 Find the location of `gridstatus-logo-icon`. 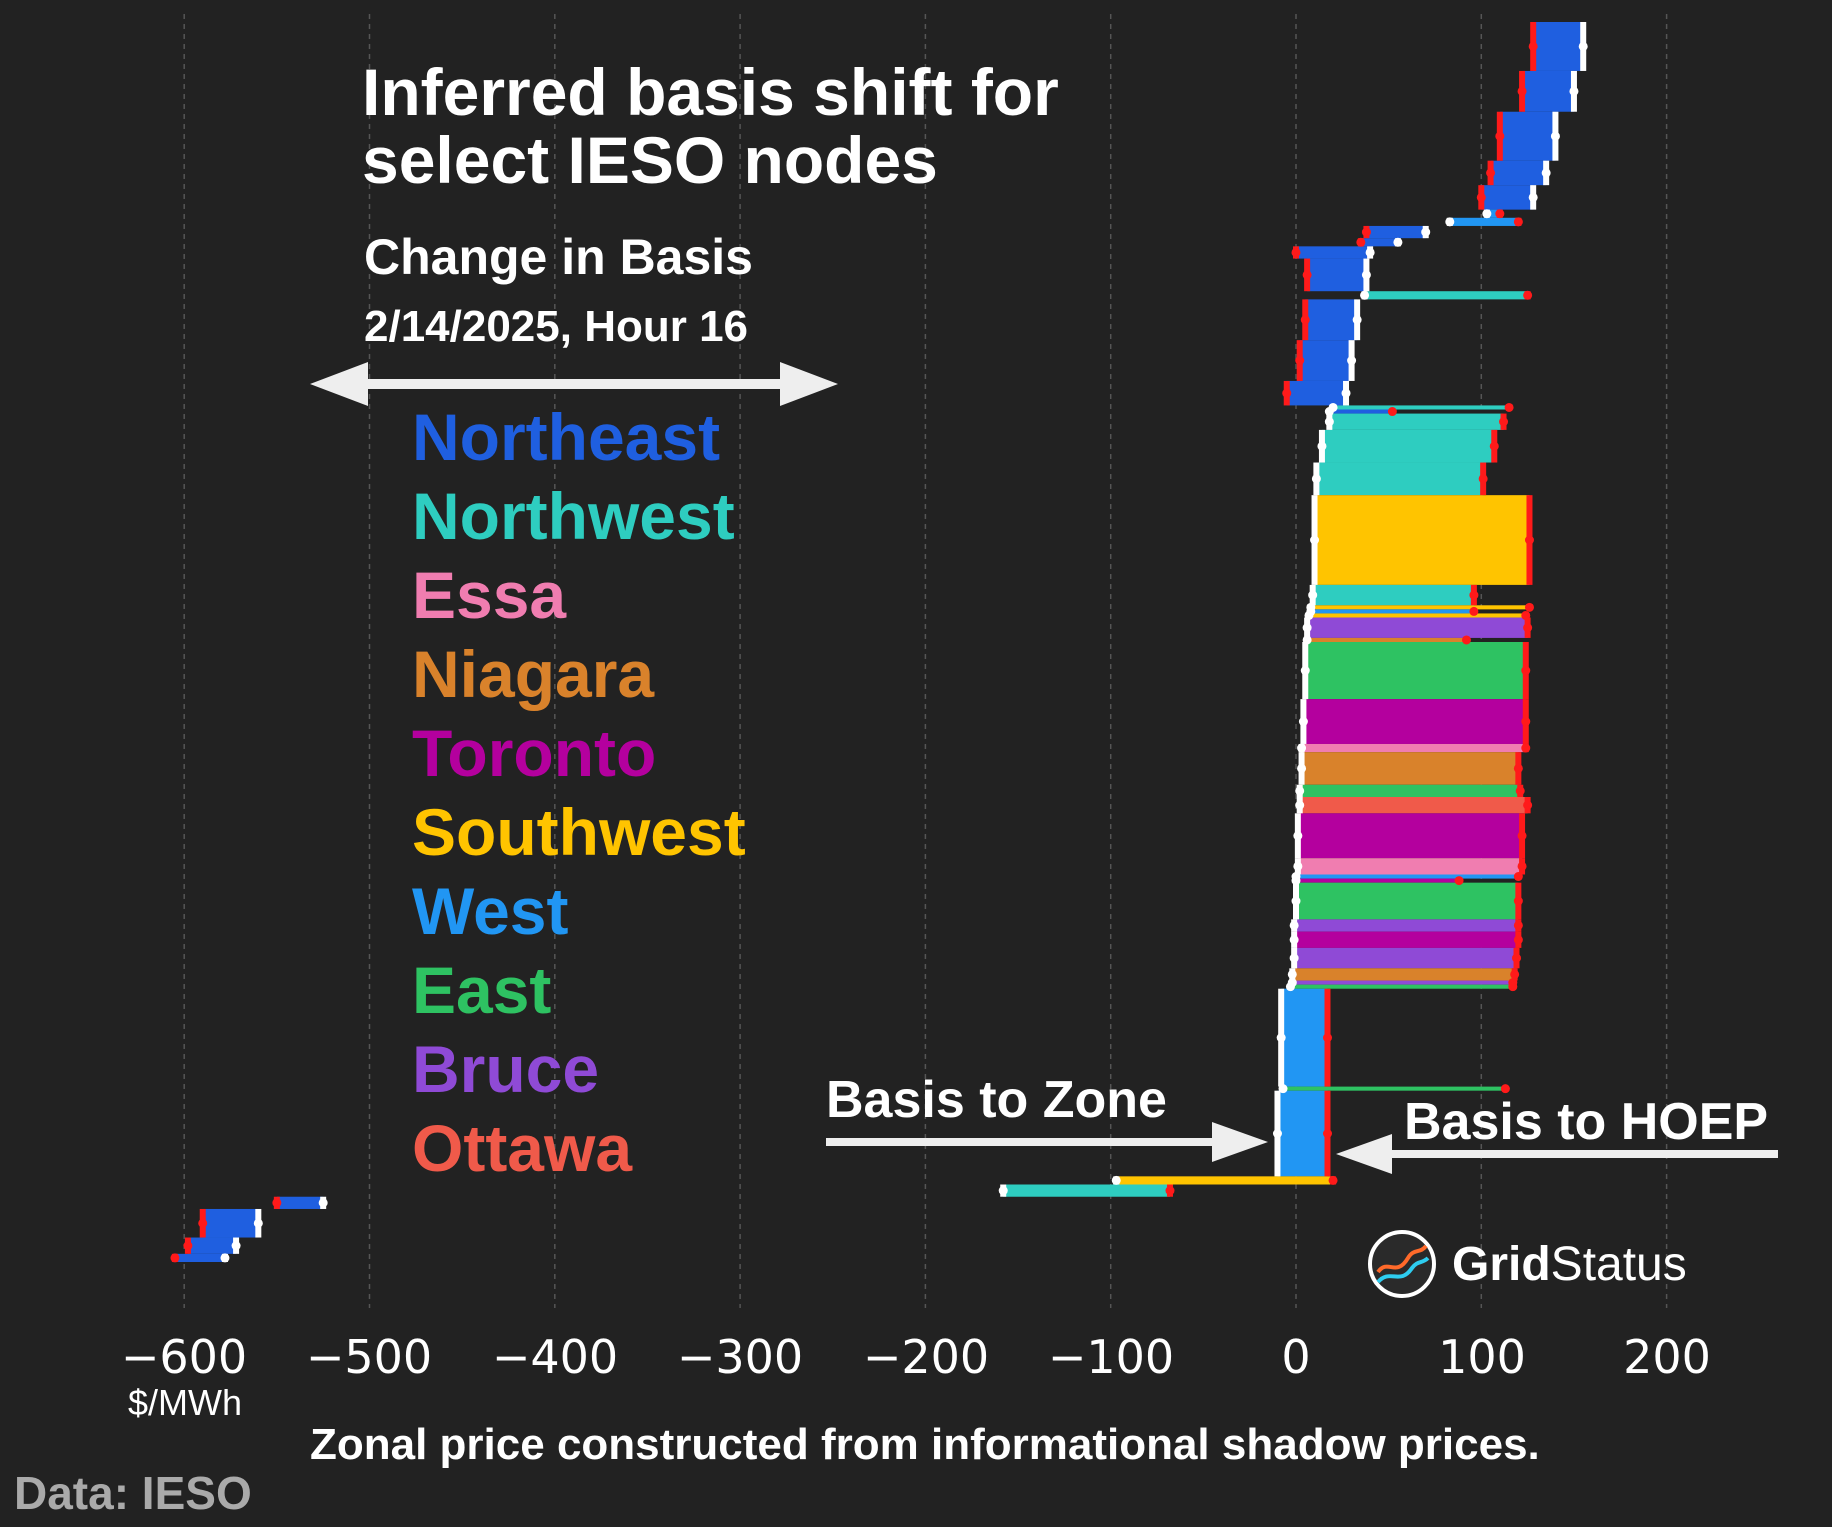

gridstatus-logo-icon is located at coordinates (1402, 1264).